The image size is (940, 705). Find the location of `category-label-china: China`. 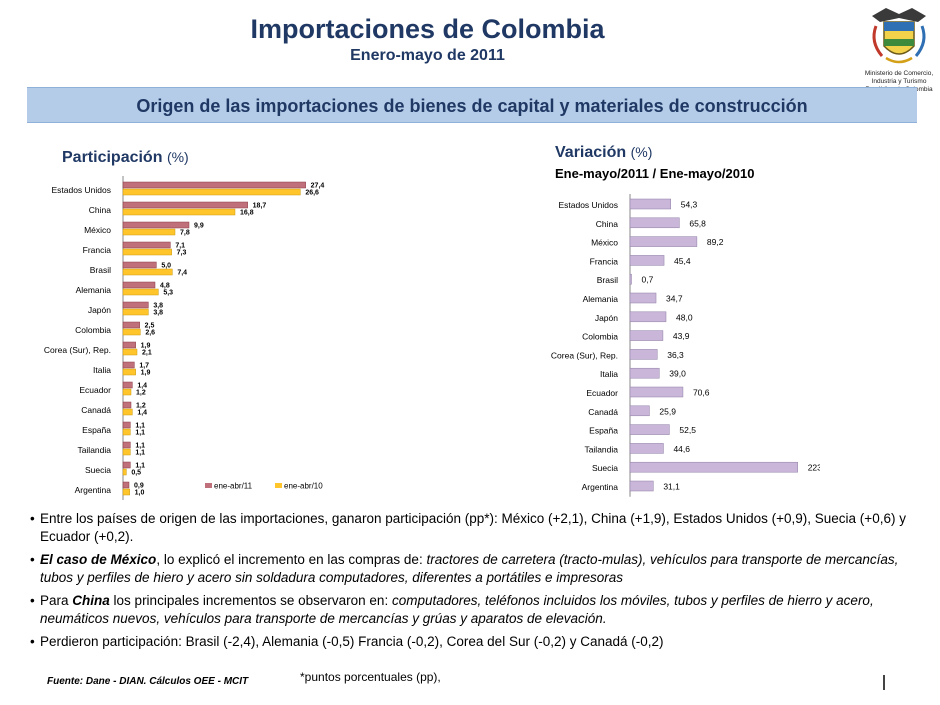

category-label-china: China is located at coordinates (100, 210).